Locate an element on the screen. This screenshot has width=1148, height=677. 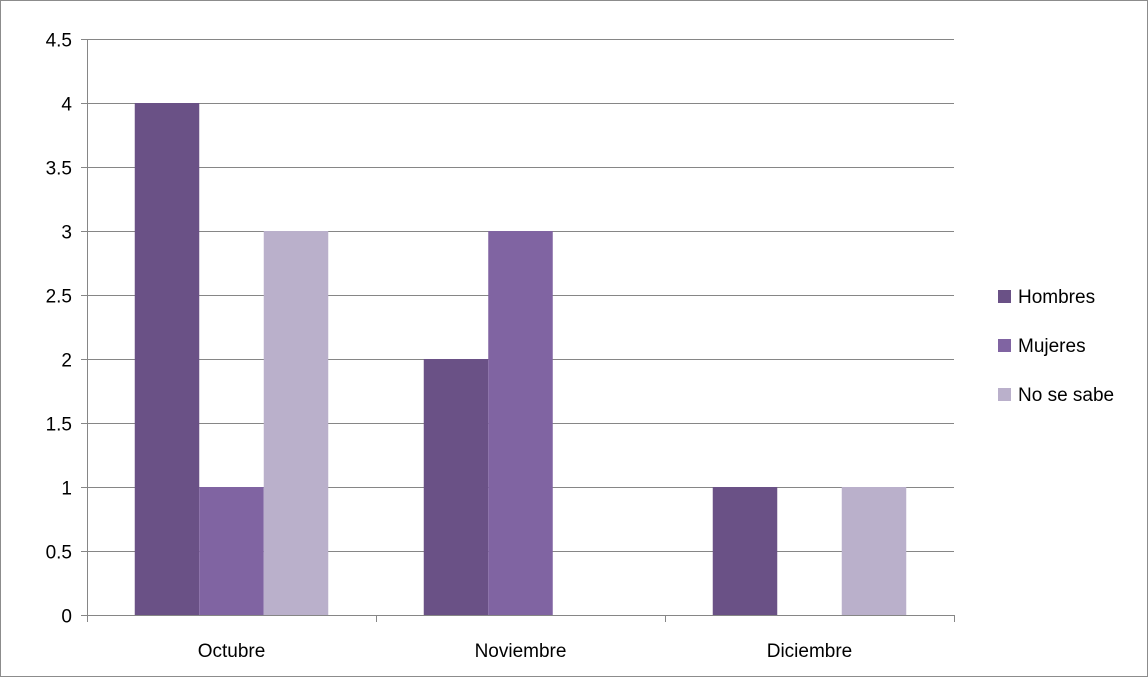
y-tick-label: 0 is located at coordinates (66, 617).